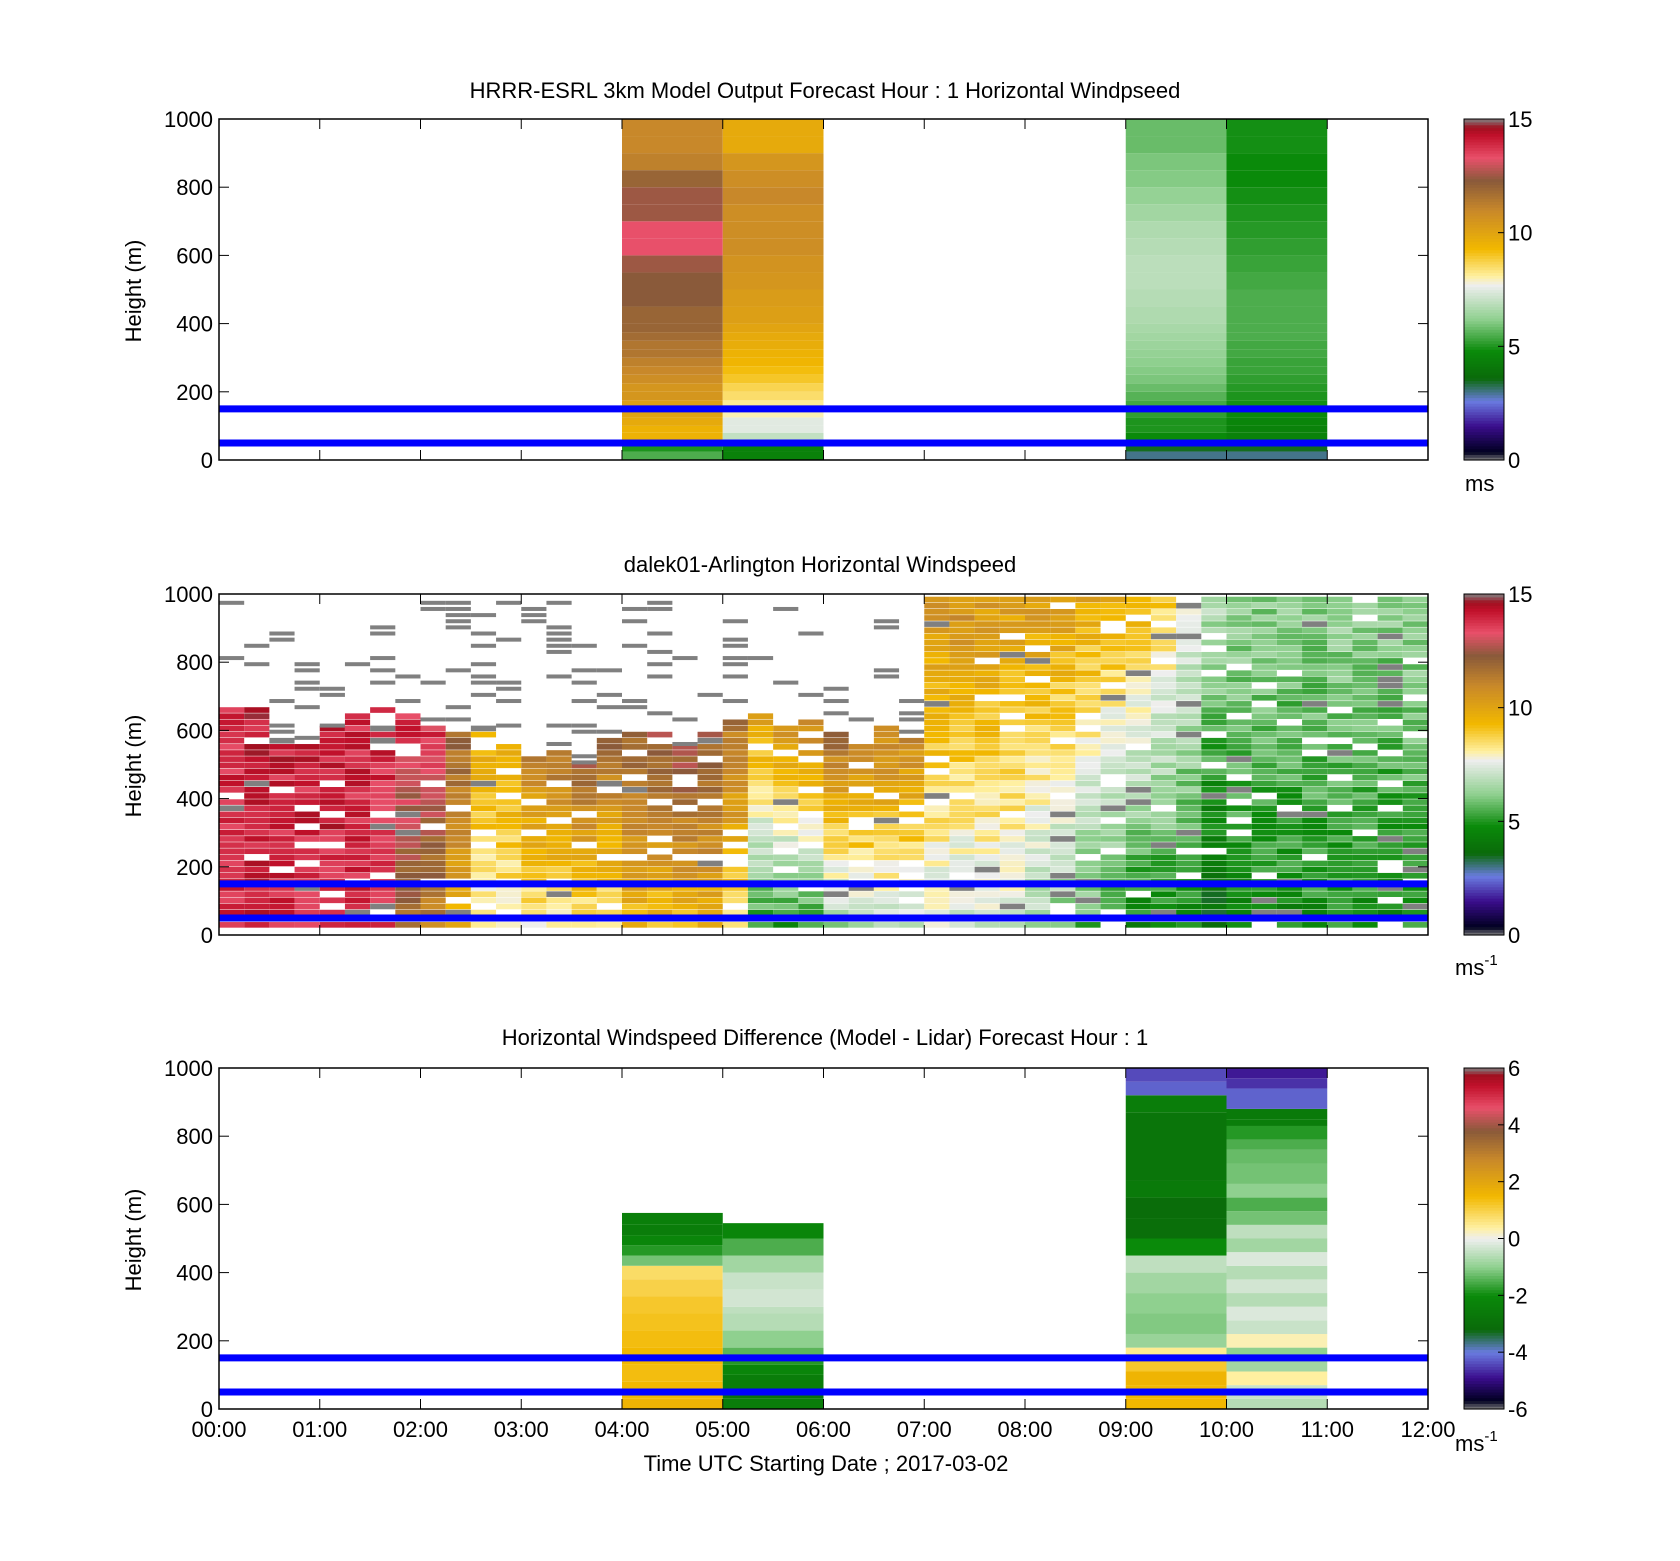  What do you see at coordinates (194, 1341) in the screenshot?
I see `y-tick-label: 200` at bounding box center [194, 1341].